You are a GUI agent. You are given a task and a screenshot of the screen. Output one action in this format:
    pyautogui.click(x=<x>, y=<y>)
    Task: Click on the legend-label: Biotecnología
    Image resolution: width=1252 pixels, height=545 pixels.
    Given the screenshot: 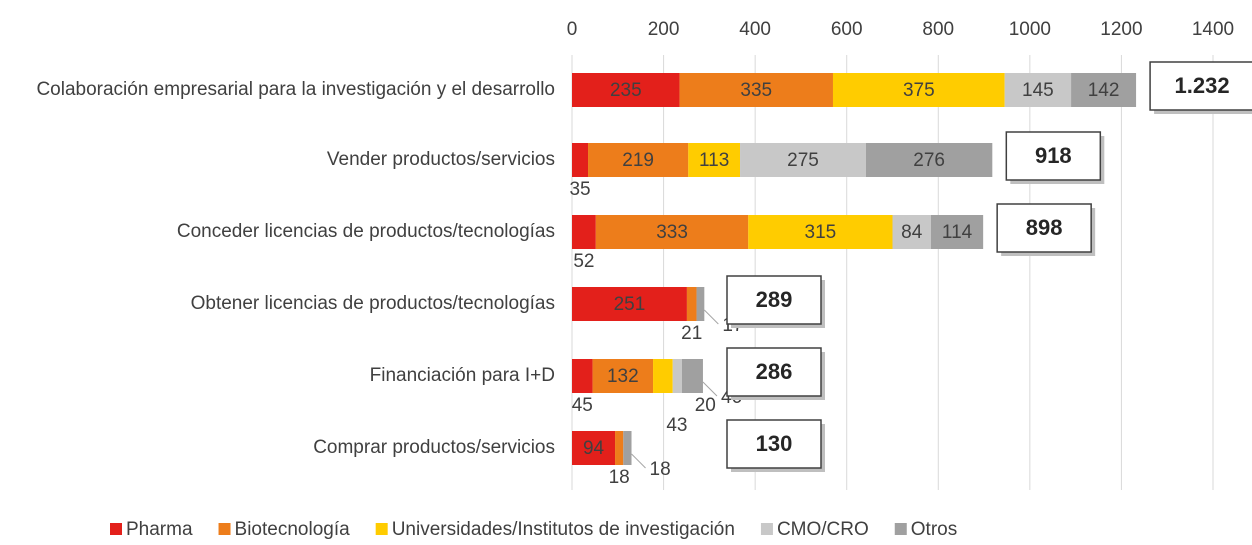 What is the action you would take?
    pyautogui.click(x=293, y=529)
    